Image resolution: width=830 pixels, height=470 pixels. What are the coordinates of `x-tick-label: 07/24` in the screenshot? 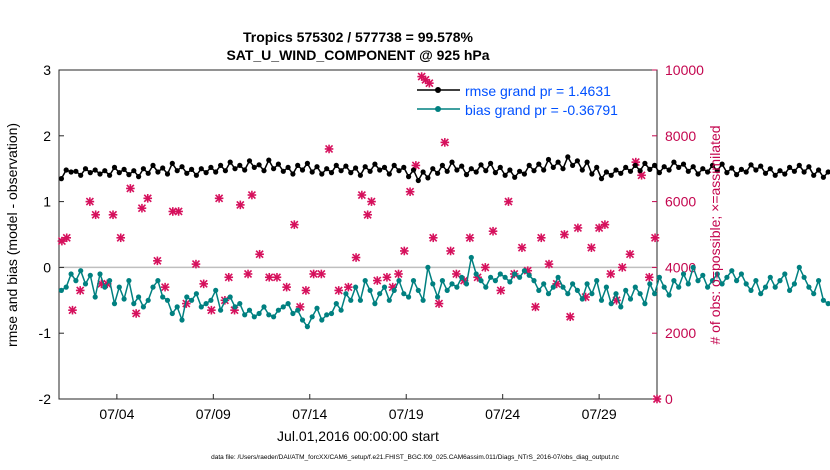 It's located at (502, 414).